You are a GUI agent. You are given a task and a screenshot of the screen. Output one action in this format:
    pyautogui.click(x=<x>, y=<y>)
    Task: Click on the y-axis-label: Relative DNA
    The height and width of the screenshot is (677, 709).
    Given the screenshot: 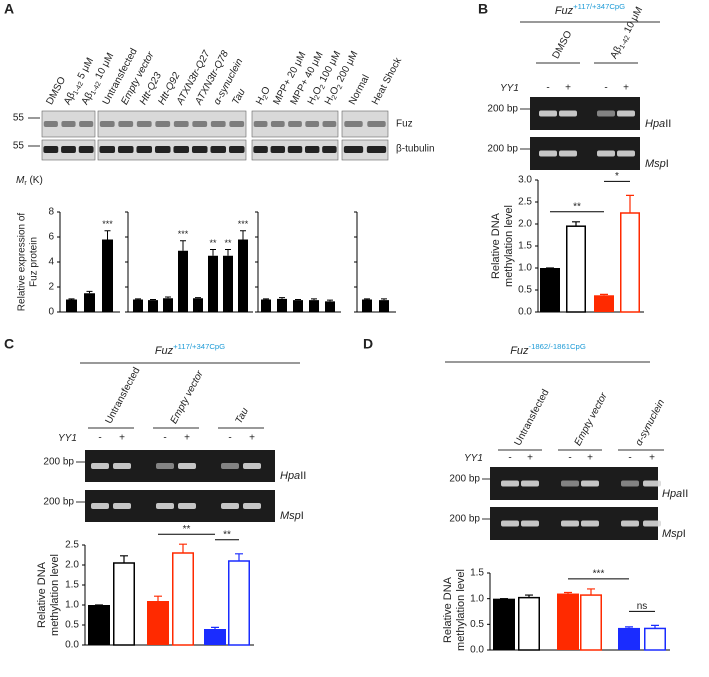 What is the action you would take?
    pyautogui.click(x=42, y=594)
    